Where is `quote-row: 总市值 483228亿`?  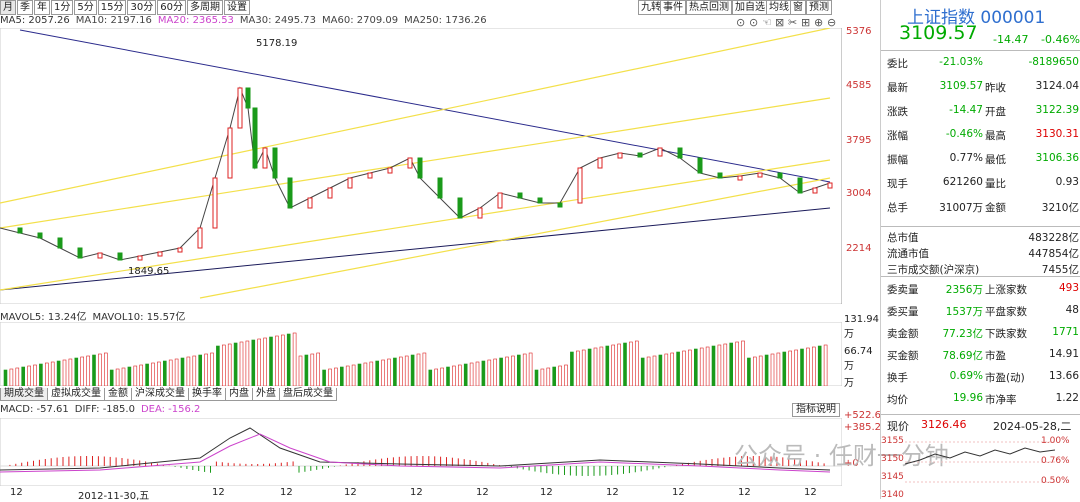 quote-row: 总市值 483228亿 is located at coordinates (980, 237).